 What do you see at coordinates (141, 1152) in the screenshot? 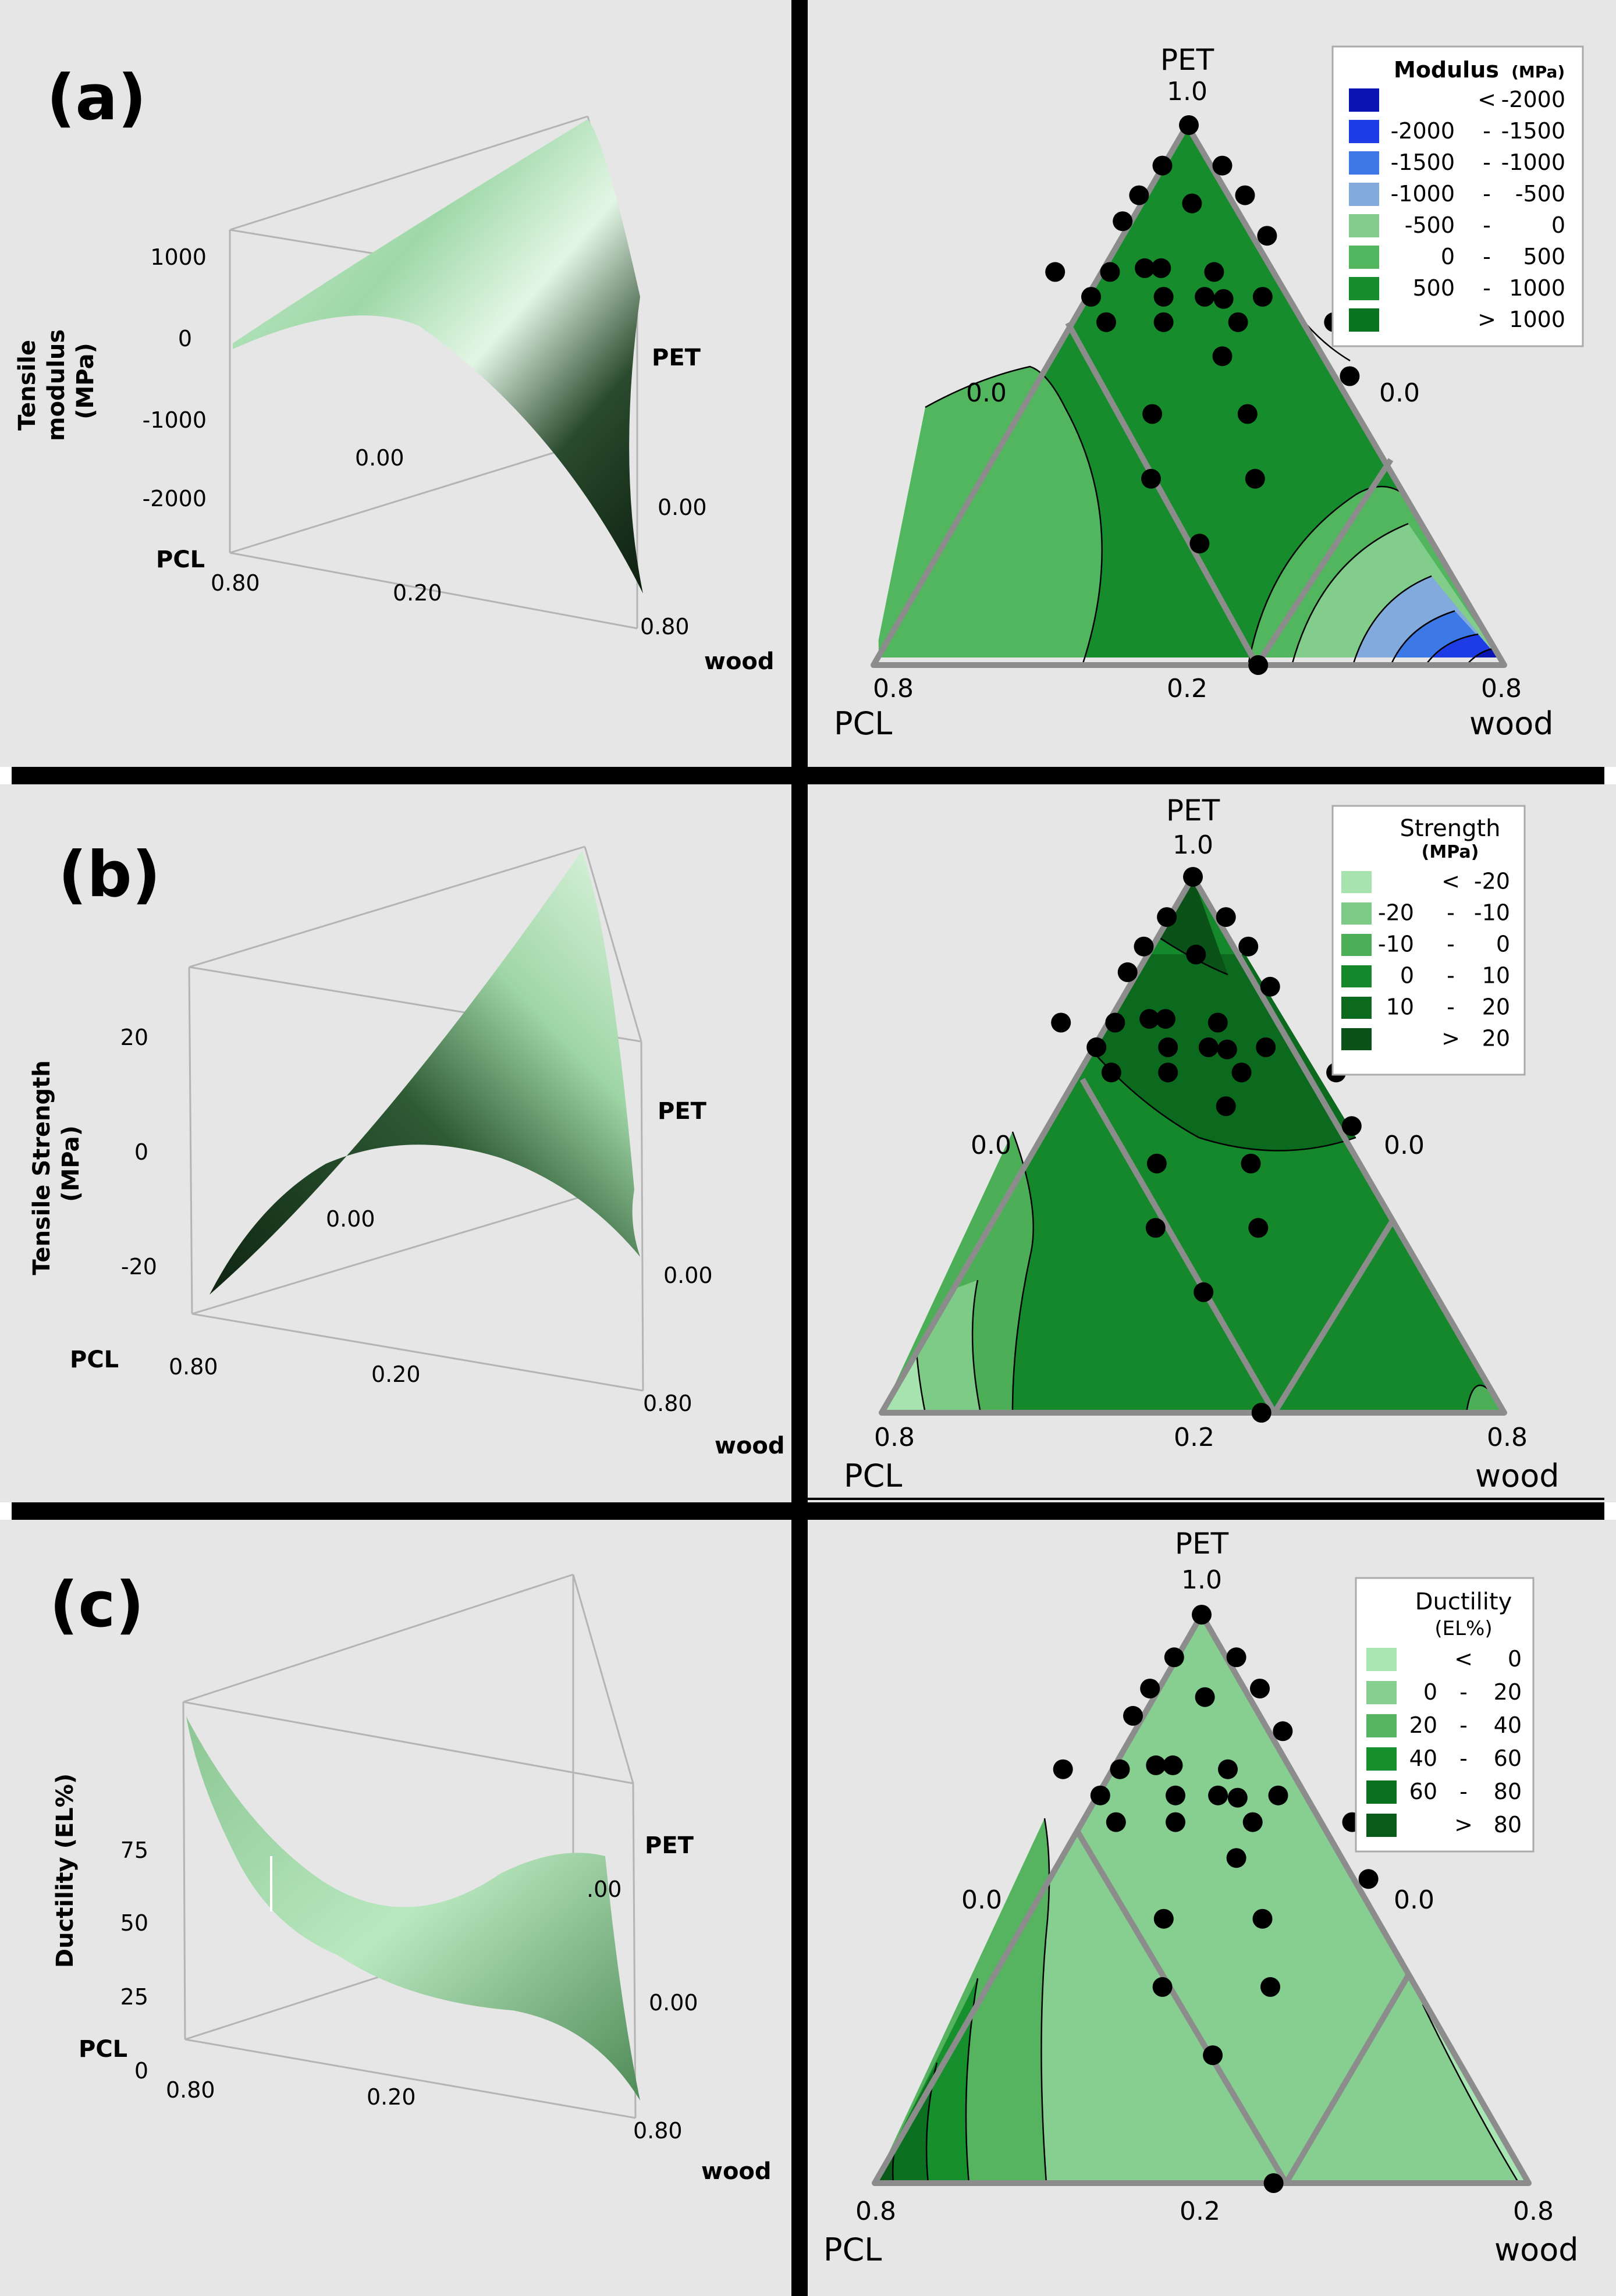
I see `z-tick: 0` at bounding box center [141, 1152].